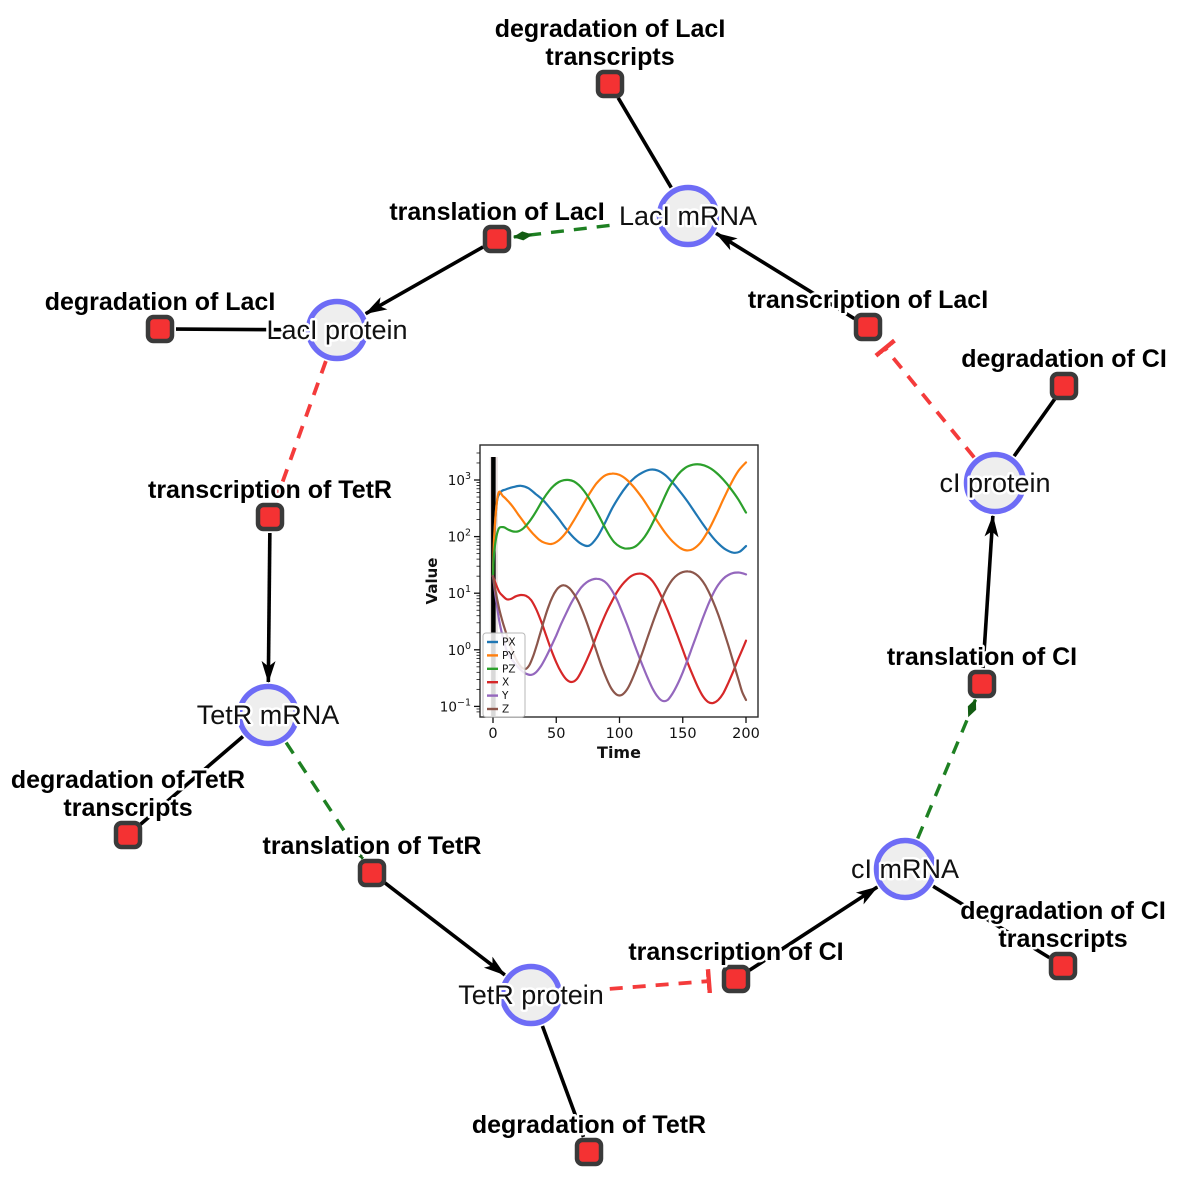  I want to click on reaction-label-transcription-tetr-0: transcription of TetR, so click(270, 490).